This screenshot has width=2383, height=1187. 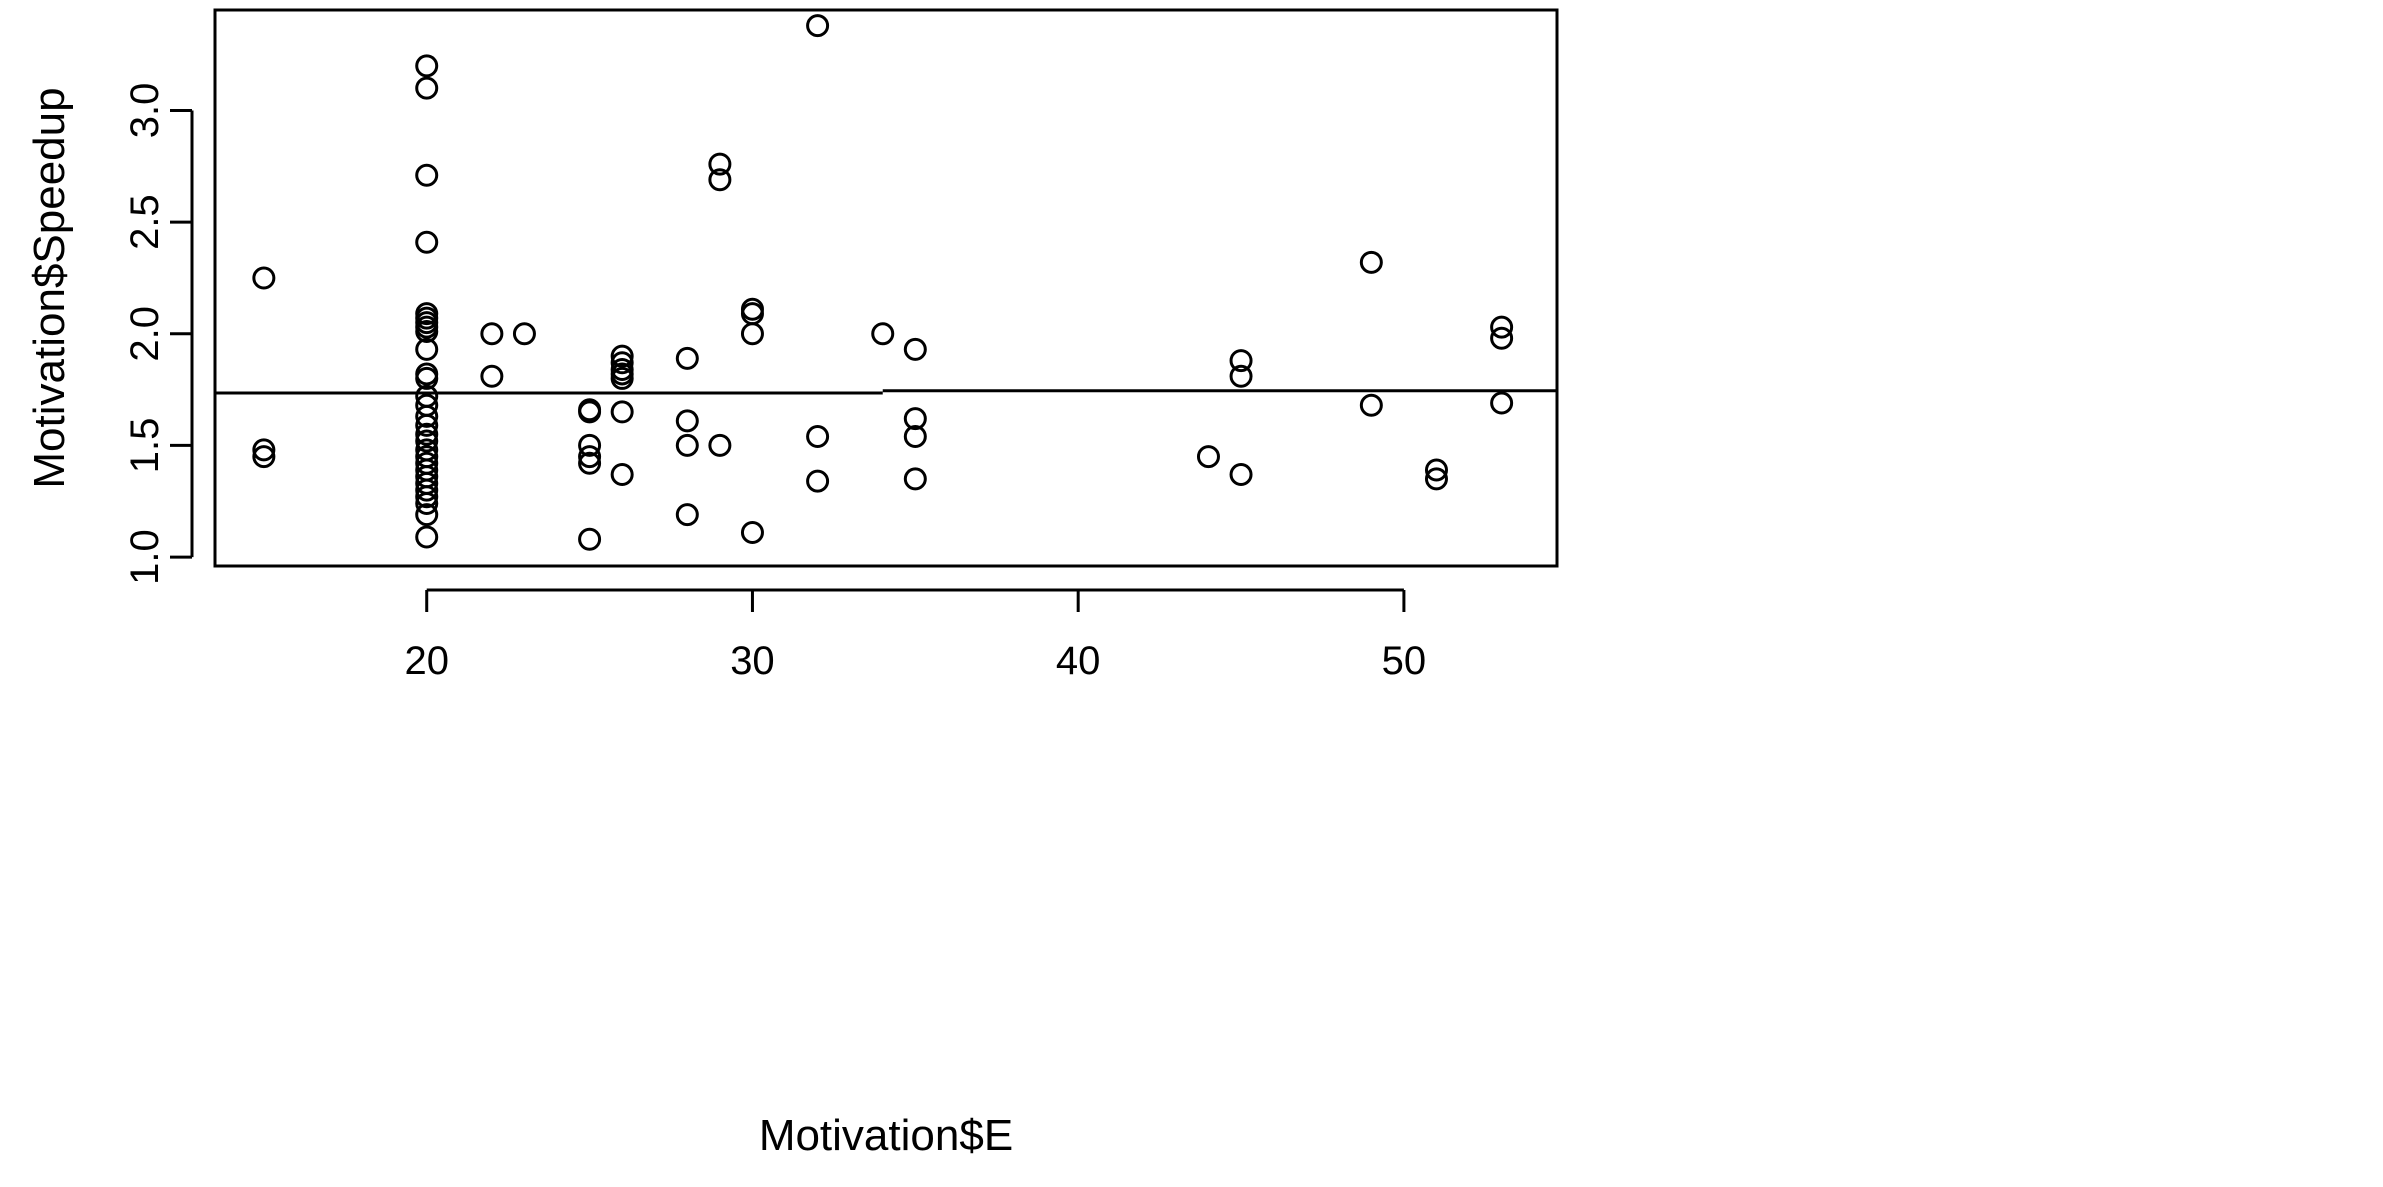 What do you see at coordinates (145, 557) in the screenshot?
I see `y-tick-label: 1.0` at bounding box center [145, 557].